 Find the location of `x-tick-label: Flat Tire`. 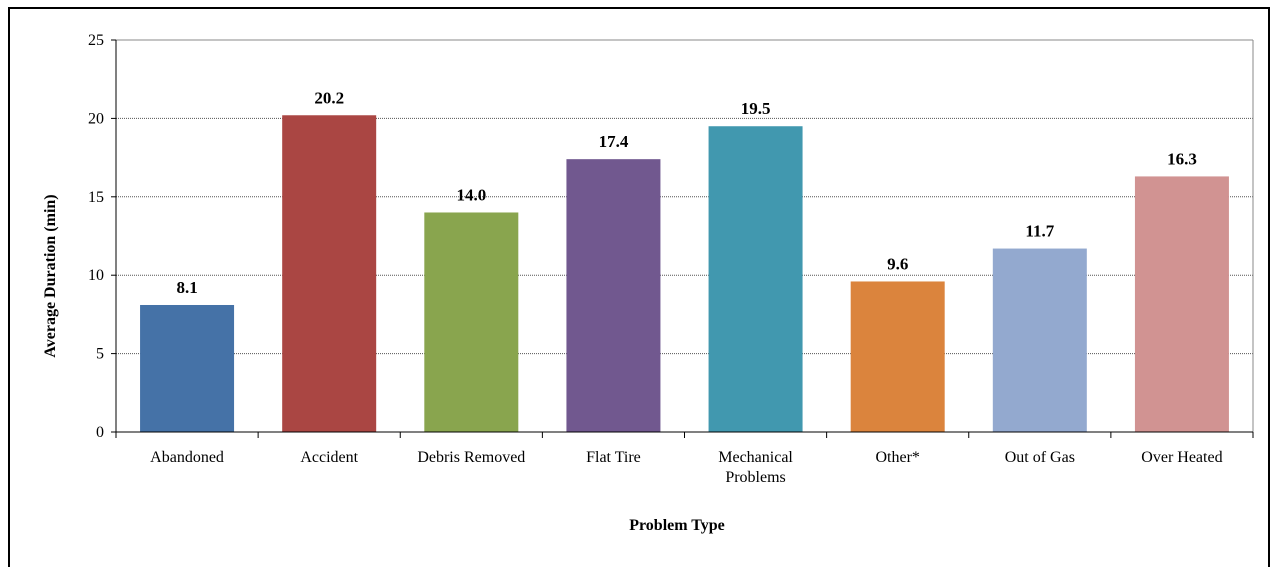

x-tick-label: Flat Tire is located at coordinates (613, 457).